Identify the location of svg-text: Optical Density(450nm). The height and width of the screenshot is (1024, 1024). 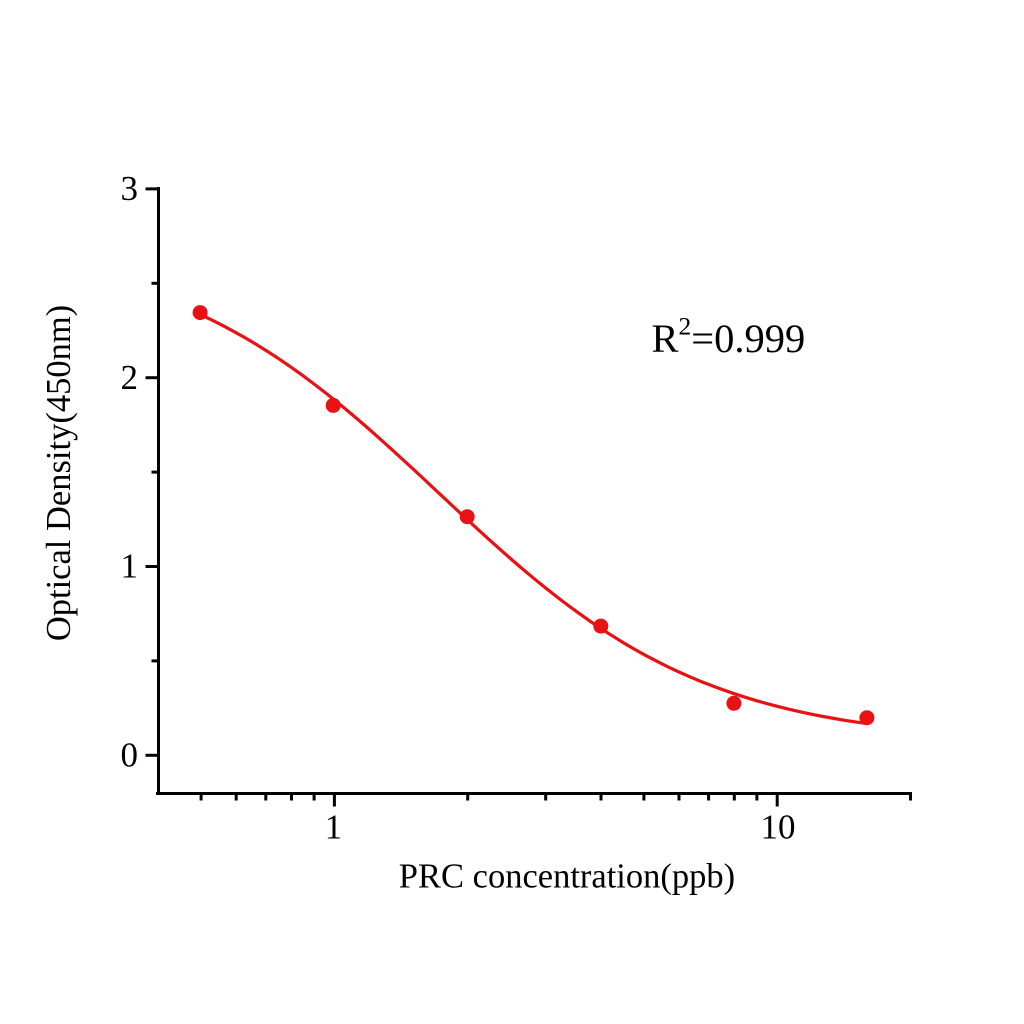
(59, 473).